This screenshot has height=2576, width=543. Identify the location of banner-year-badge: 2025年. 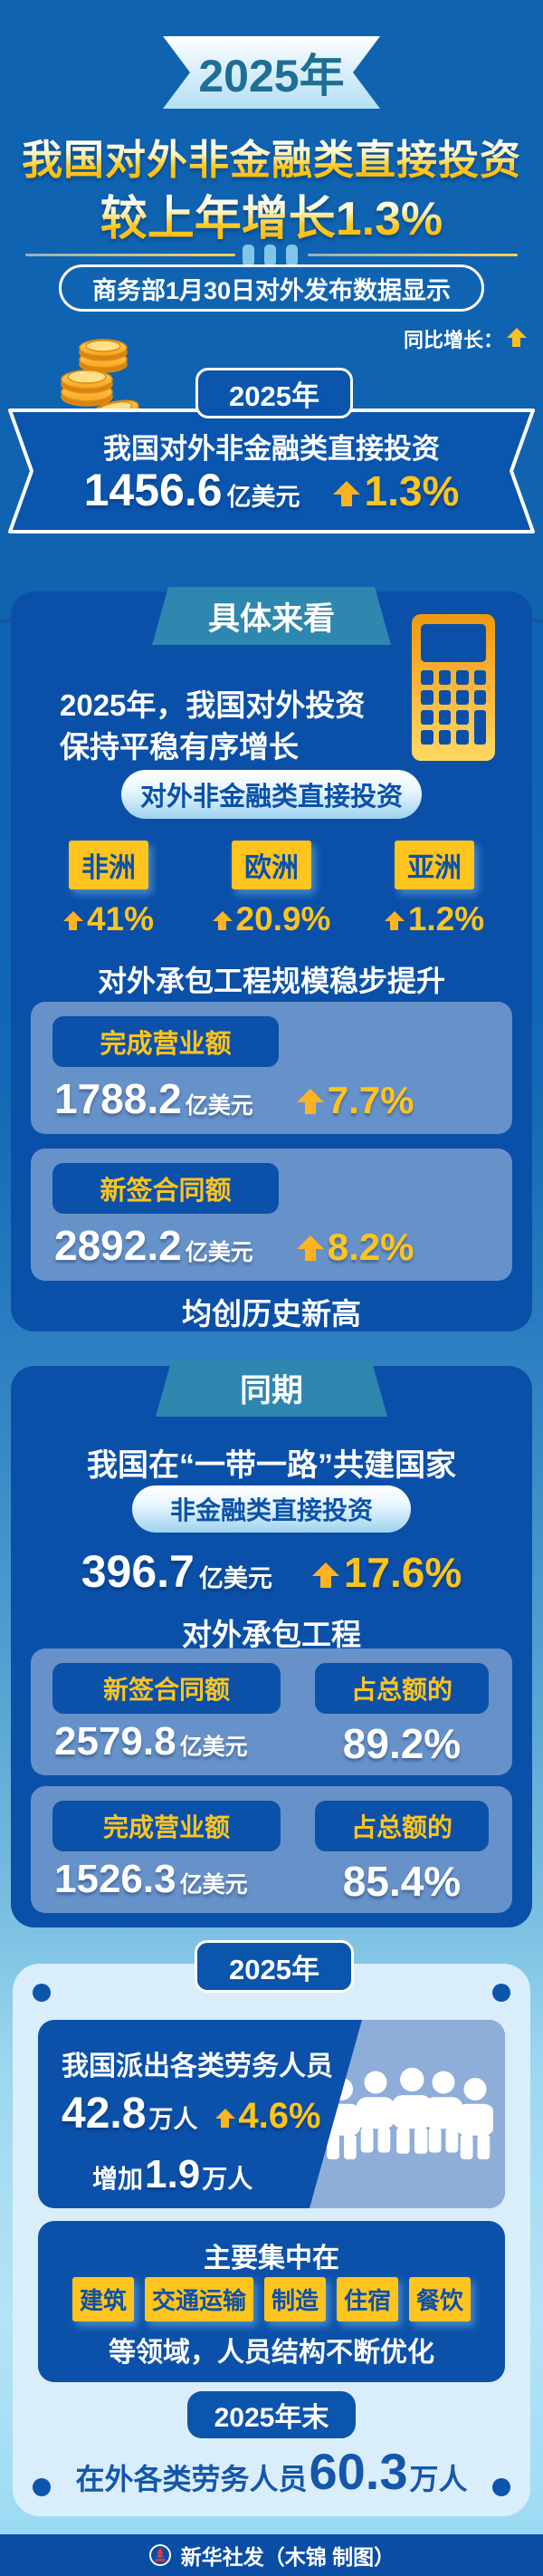
(274, 393).